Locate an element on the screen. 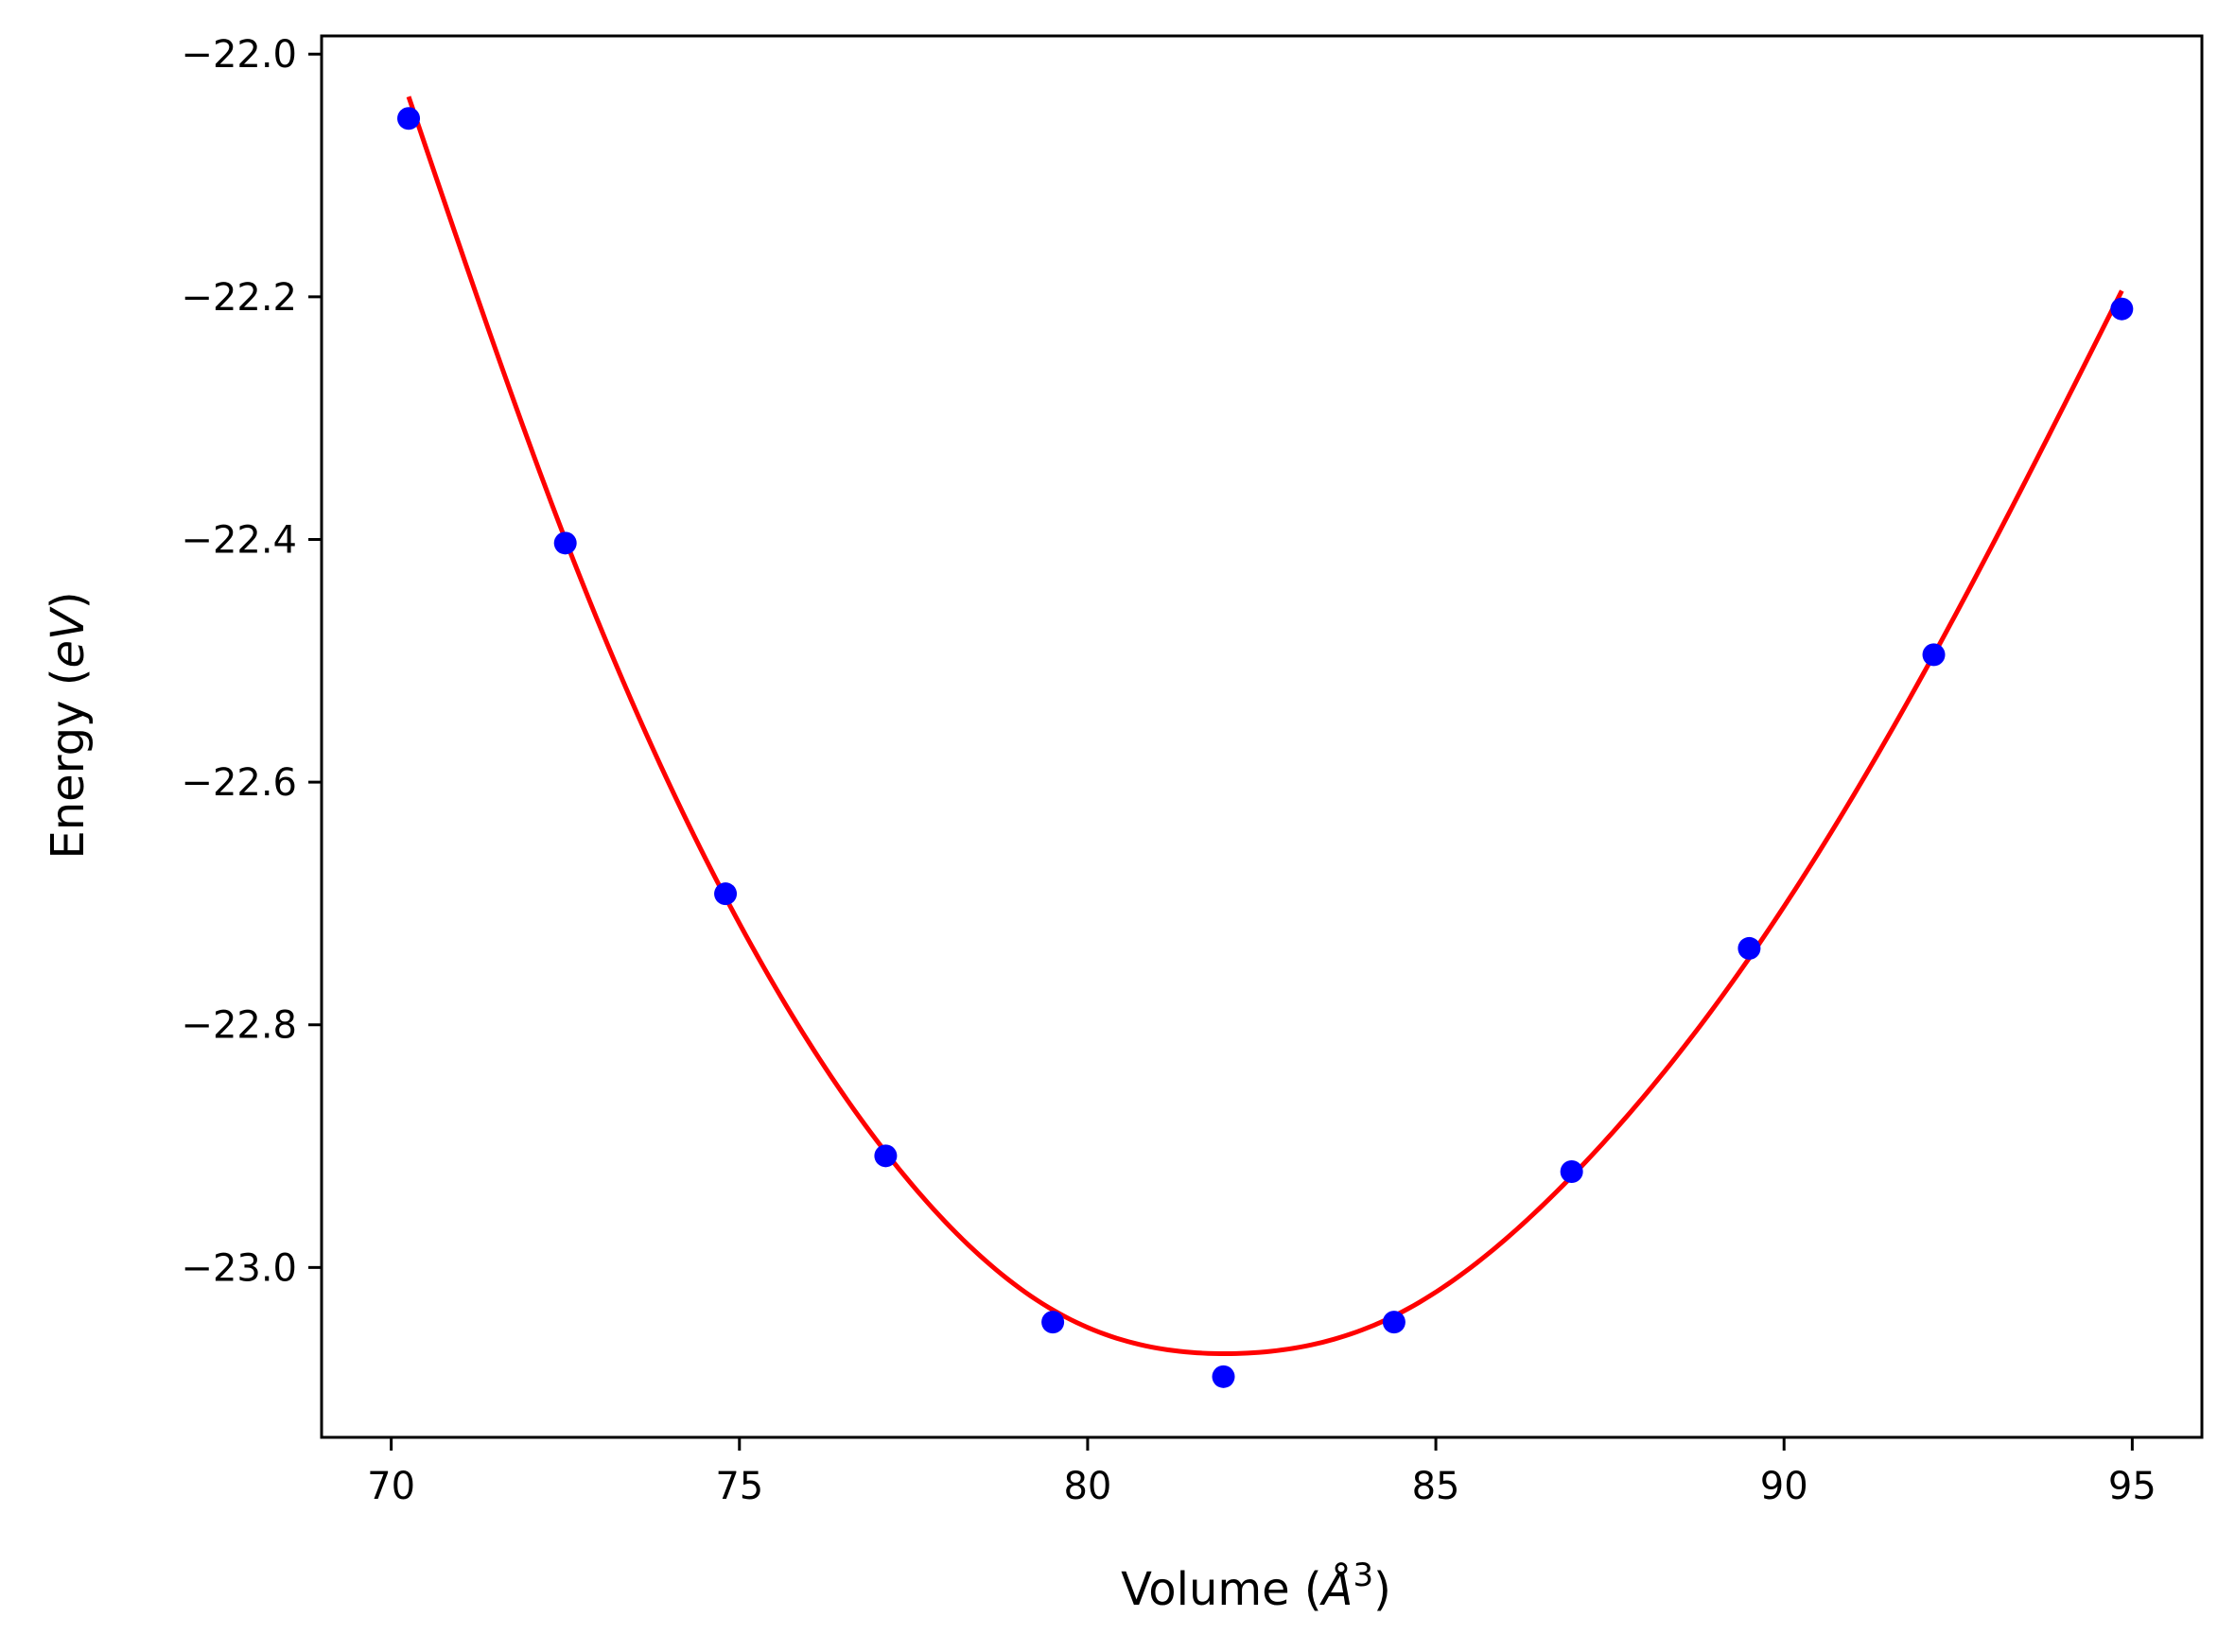  x-tick-label: 90 is located at coordinates (1784, 1487).